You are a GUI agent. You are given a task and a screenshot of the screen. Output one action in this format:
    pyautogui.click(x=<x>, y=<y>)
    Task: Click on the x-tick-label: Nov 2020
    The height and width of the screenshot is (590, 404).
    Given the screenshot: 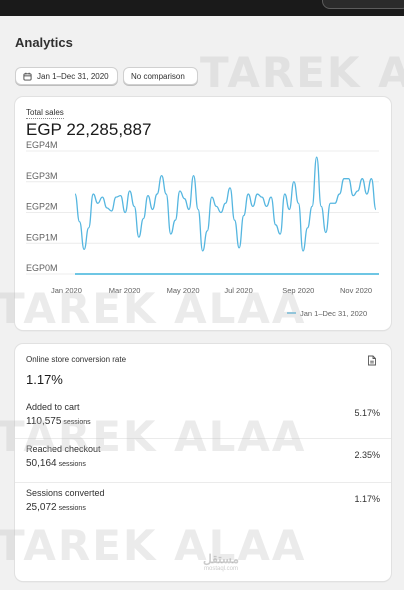 What is the action you would take?
    pyautogui.click(x=356, y=290)
    